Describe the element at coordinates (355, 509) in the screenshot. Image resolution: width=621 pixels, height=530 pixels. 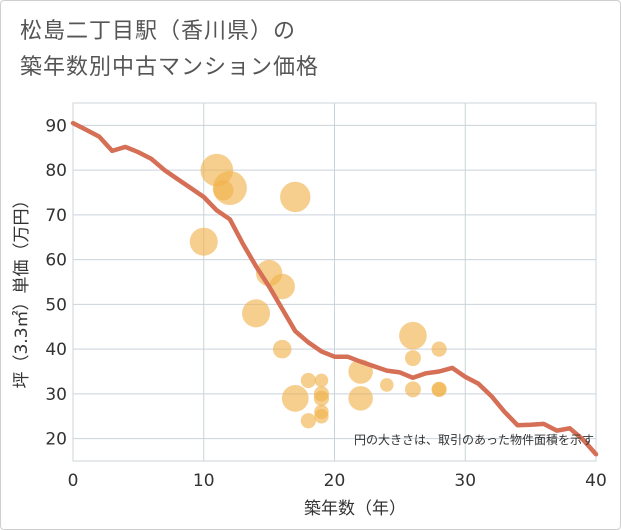
I see `x-axis-label: 築年数（年）` at that location.